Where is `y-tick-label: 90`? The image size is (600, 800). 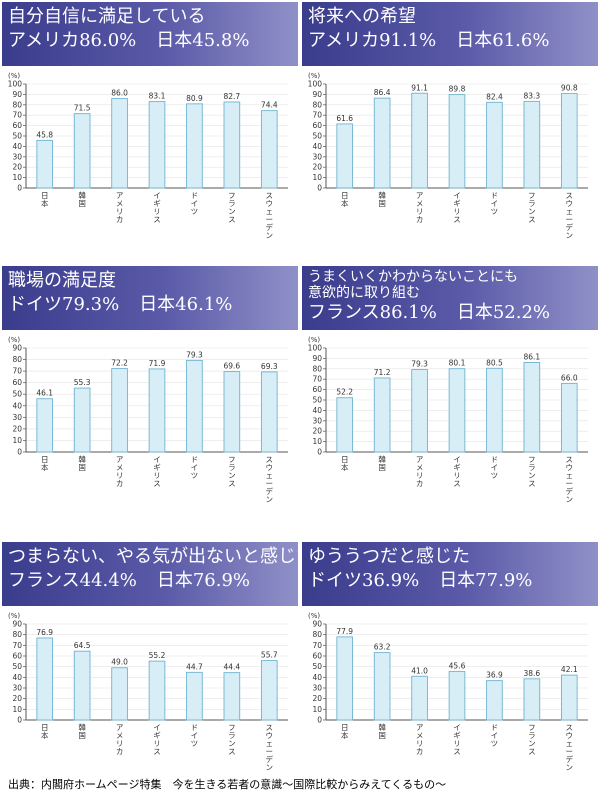
y-tick-label: 90 is located at coordinates (317, 624).